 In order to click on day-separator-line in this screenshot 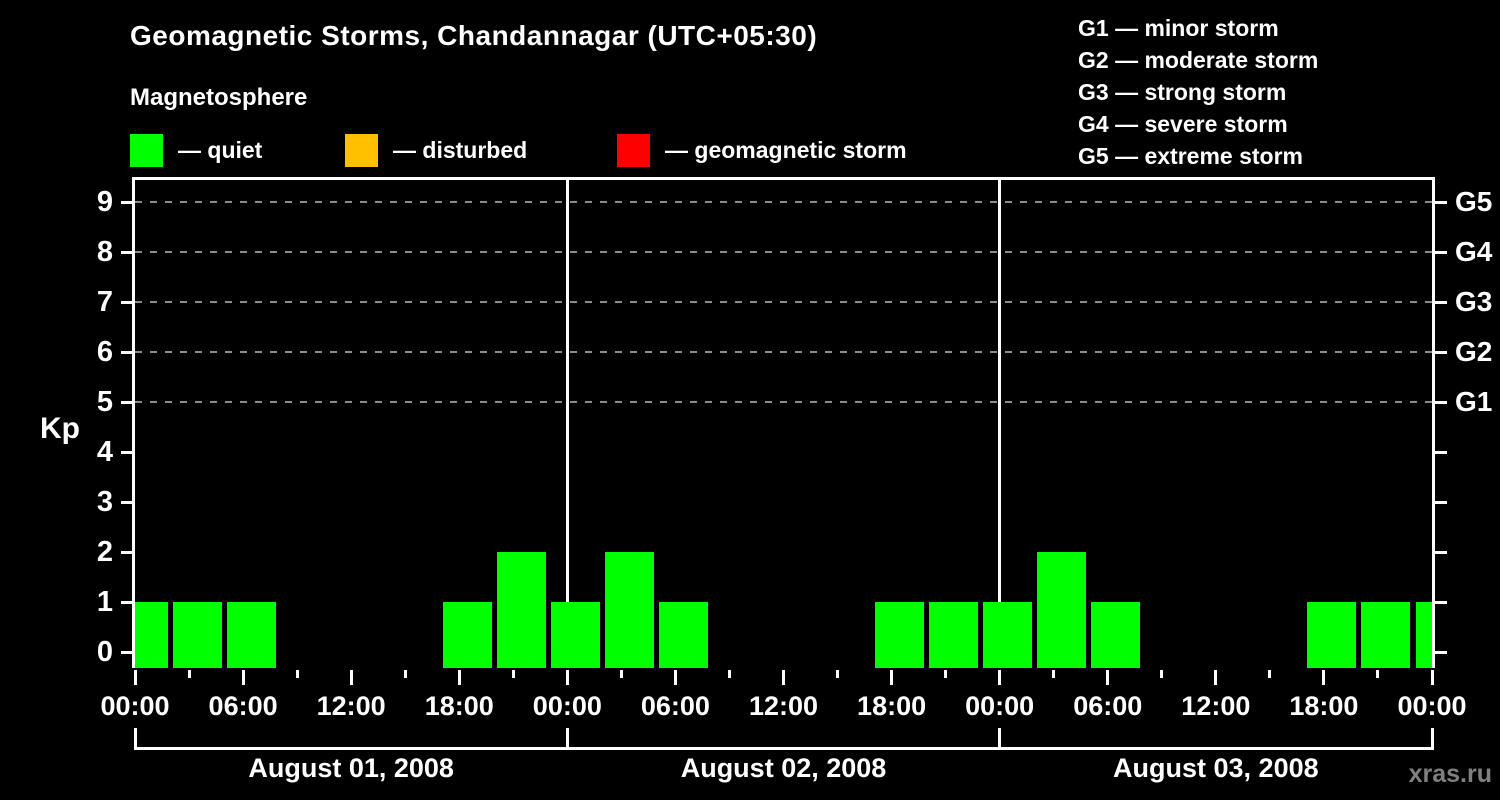, I will do `click(1000, 424)`.